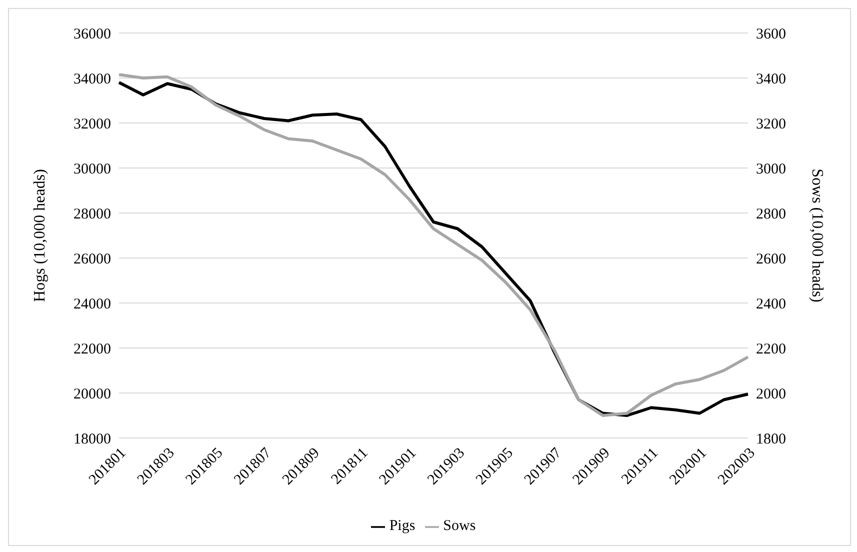 The height and width of the screenshot is (552, 857). What do you see at coordinates (92, 394) in the screenshot?
I see `y-tick-label: 20000` at bounding box center [92, 394].